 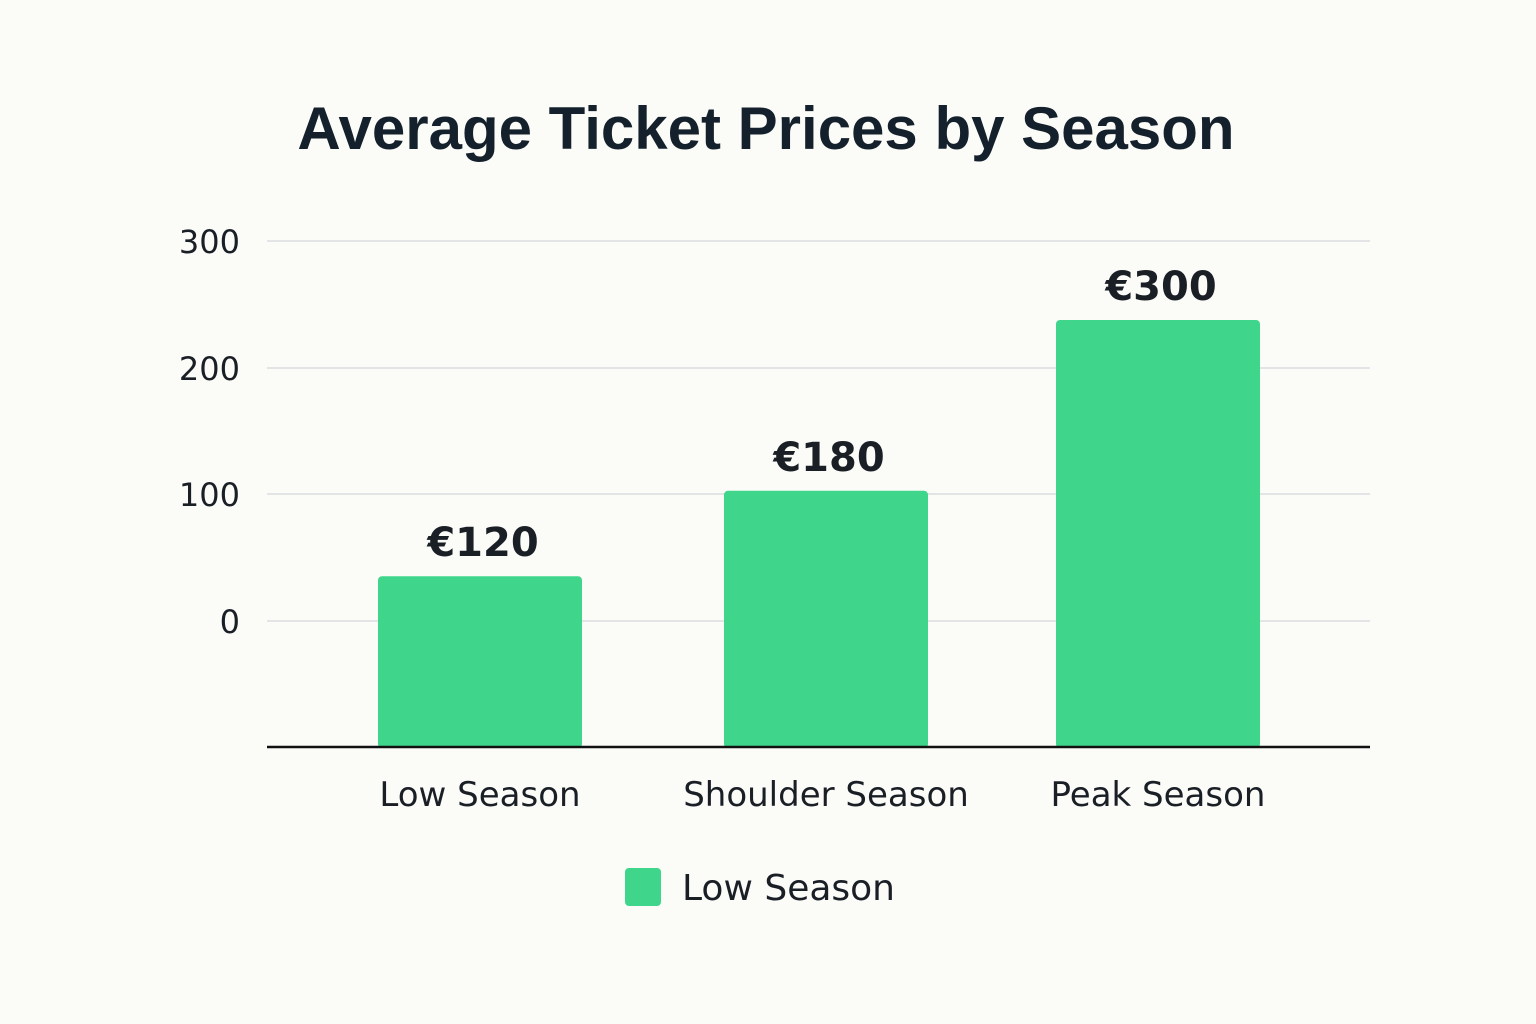 I want to click on y-tick-label: 100, so click(x=209, y=495).